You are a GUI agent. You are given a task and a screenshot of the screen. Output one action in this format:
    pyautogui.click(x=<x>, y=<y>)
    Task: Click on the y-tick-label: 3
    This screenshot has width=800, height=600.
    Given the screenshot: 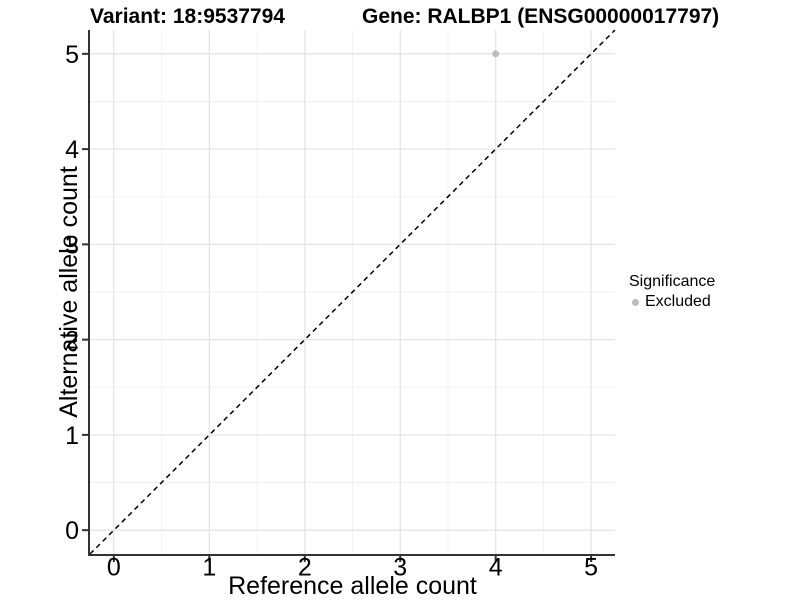 What is the action you would take?
    pyautogui.click(x=72, y=245)
    